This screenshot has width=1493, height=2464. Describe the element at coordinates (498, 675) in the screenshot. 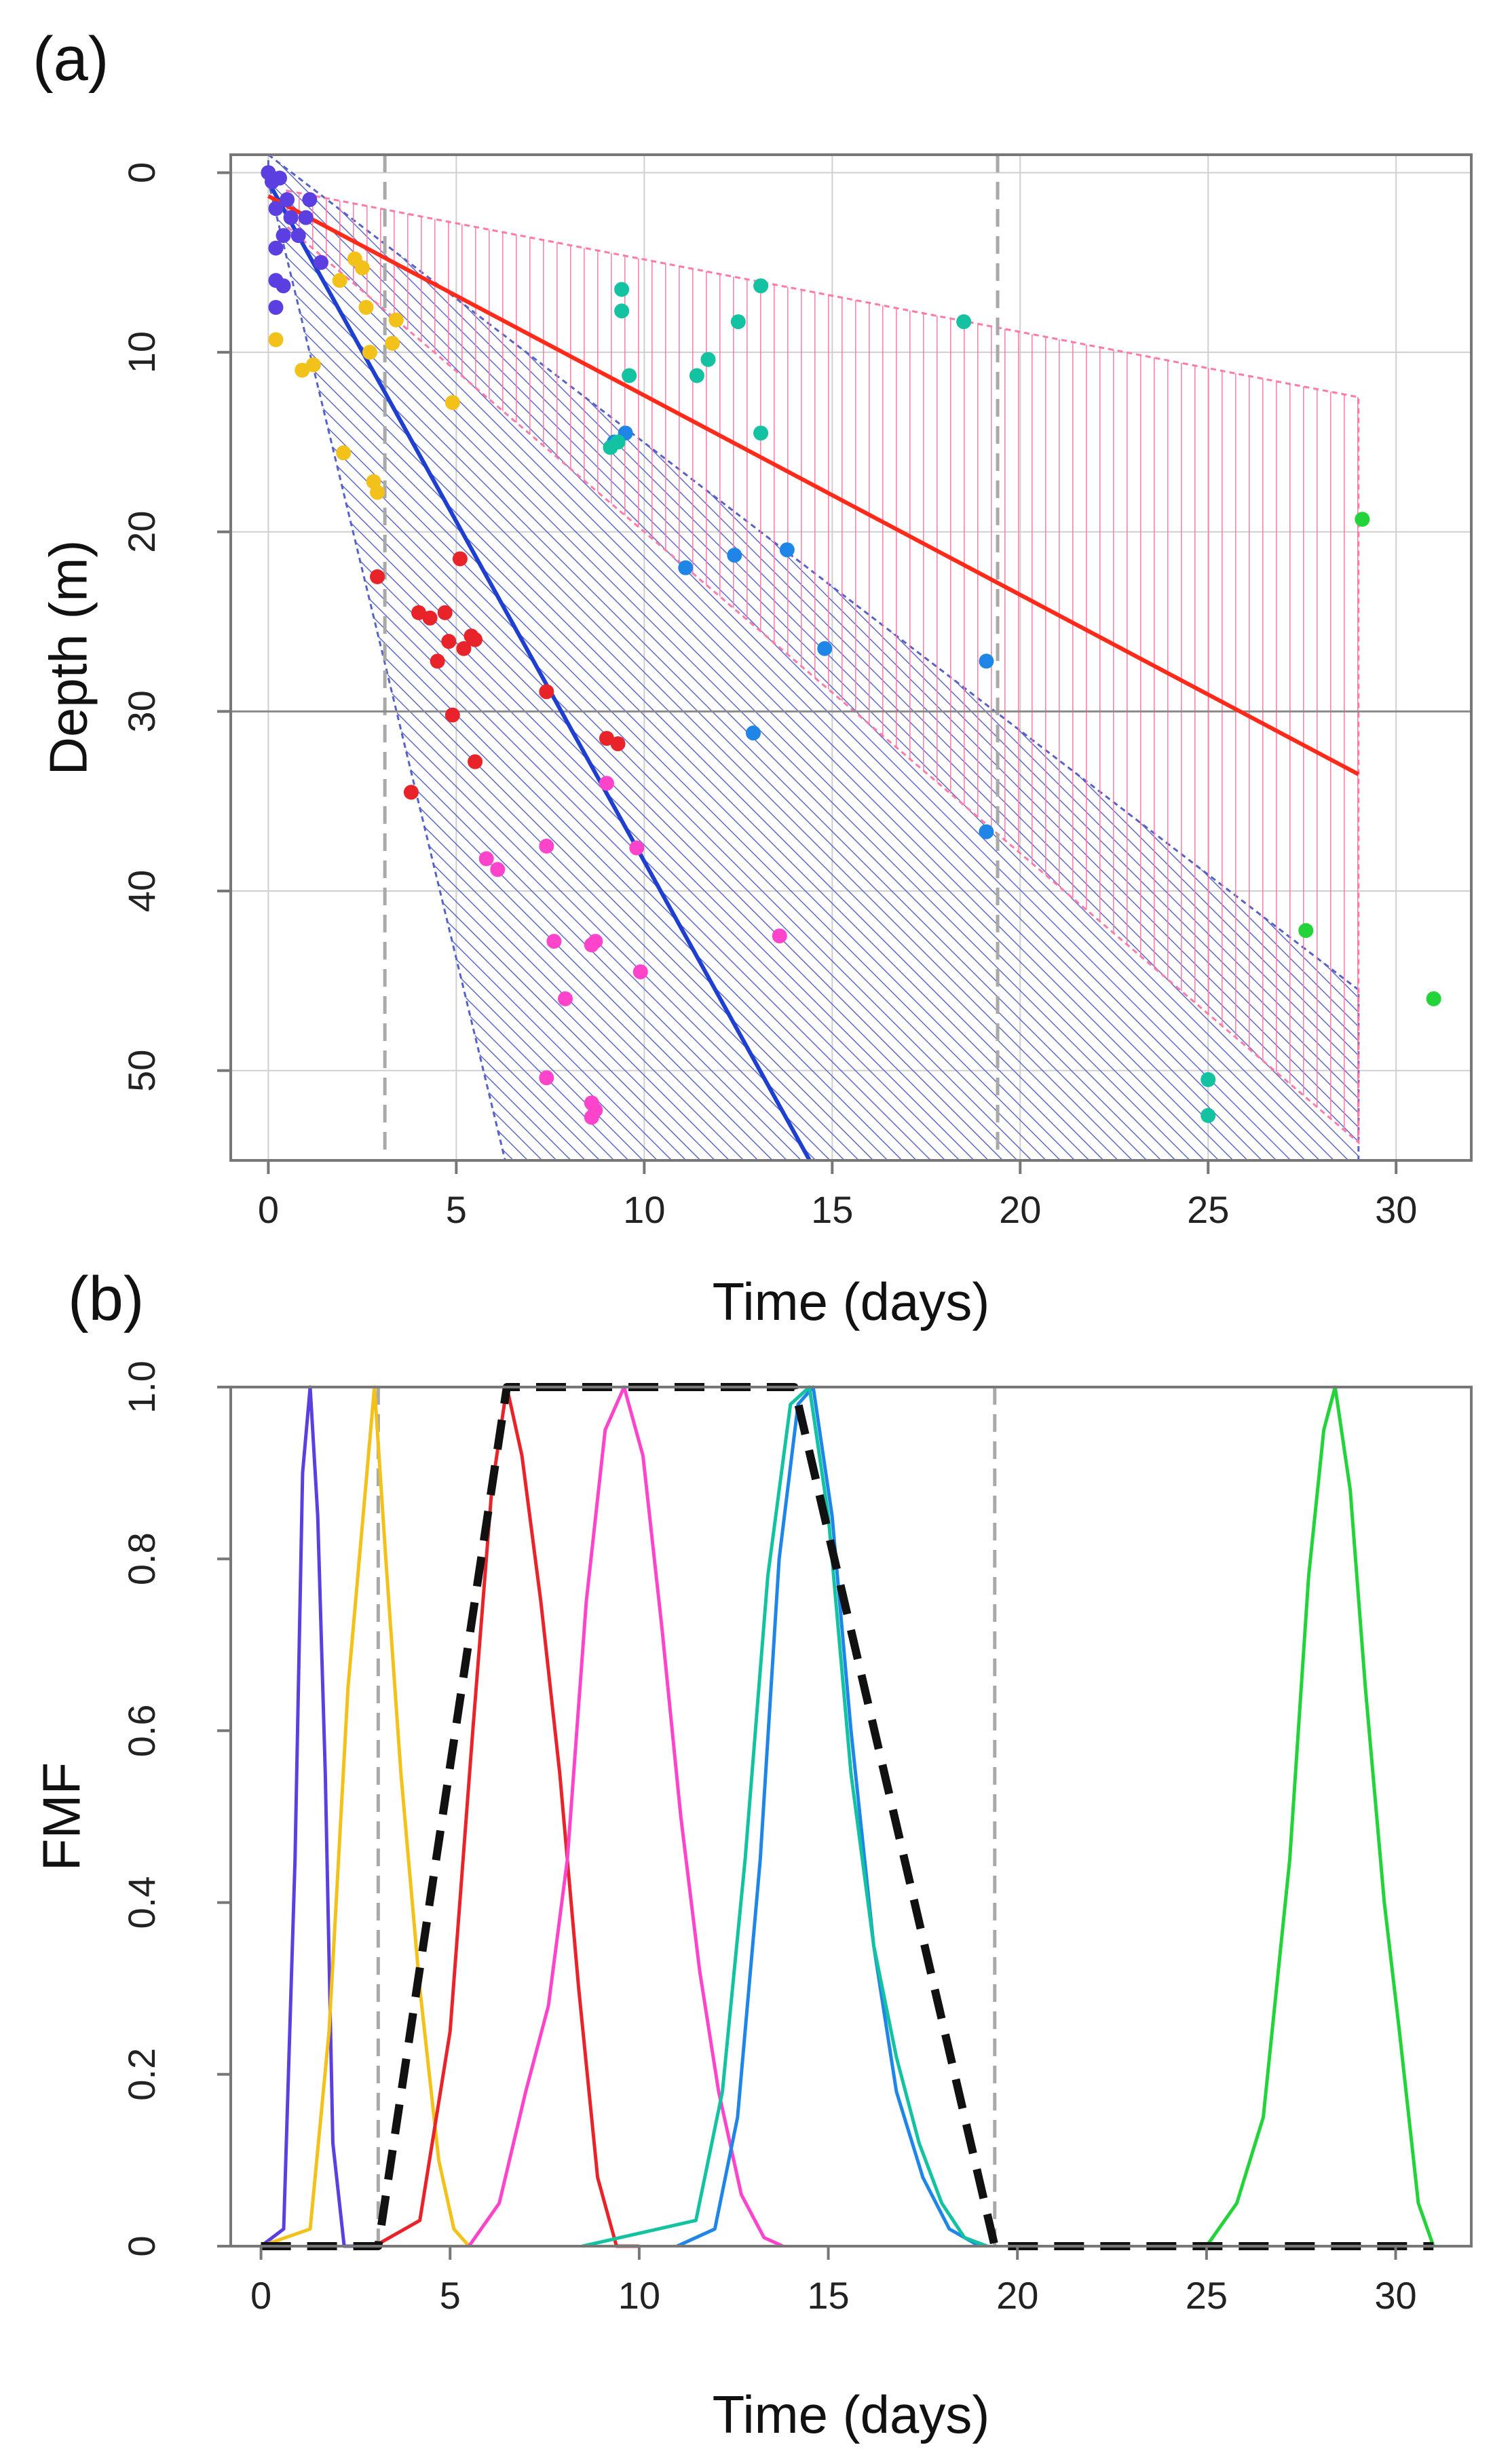

I see `series-red` at that location.